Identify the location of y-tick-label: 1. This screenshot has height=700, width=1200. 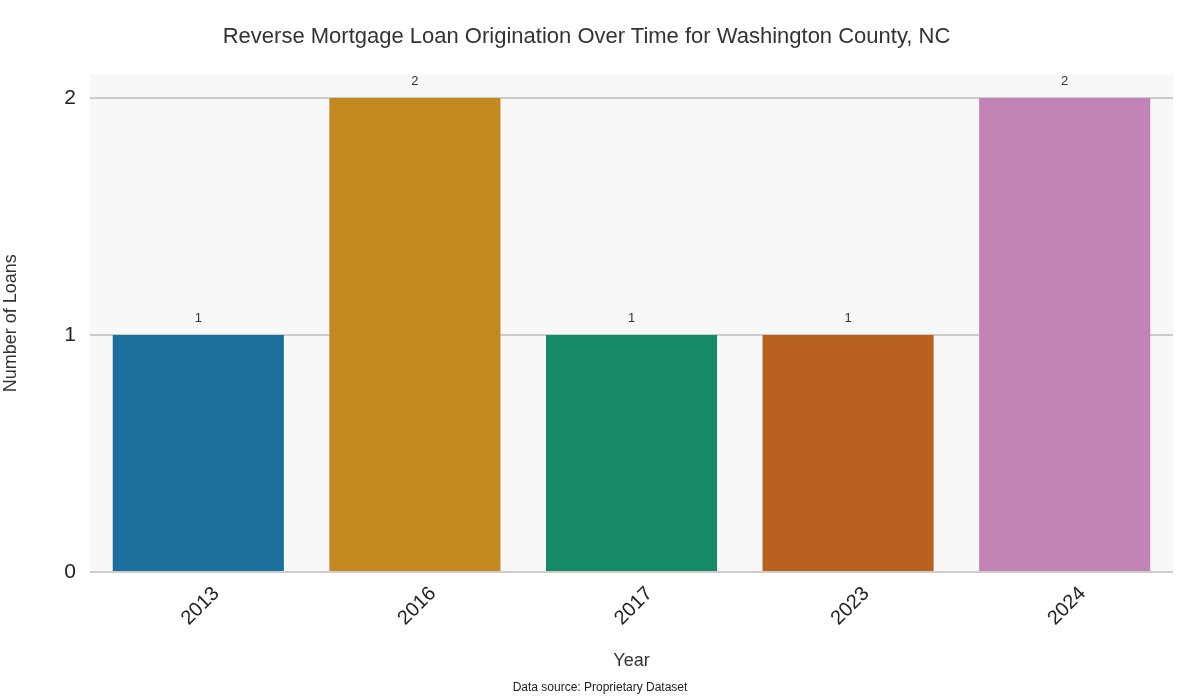
(70, 333).